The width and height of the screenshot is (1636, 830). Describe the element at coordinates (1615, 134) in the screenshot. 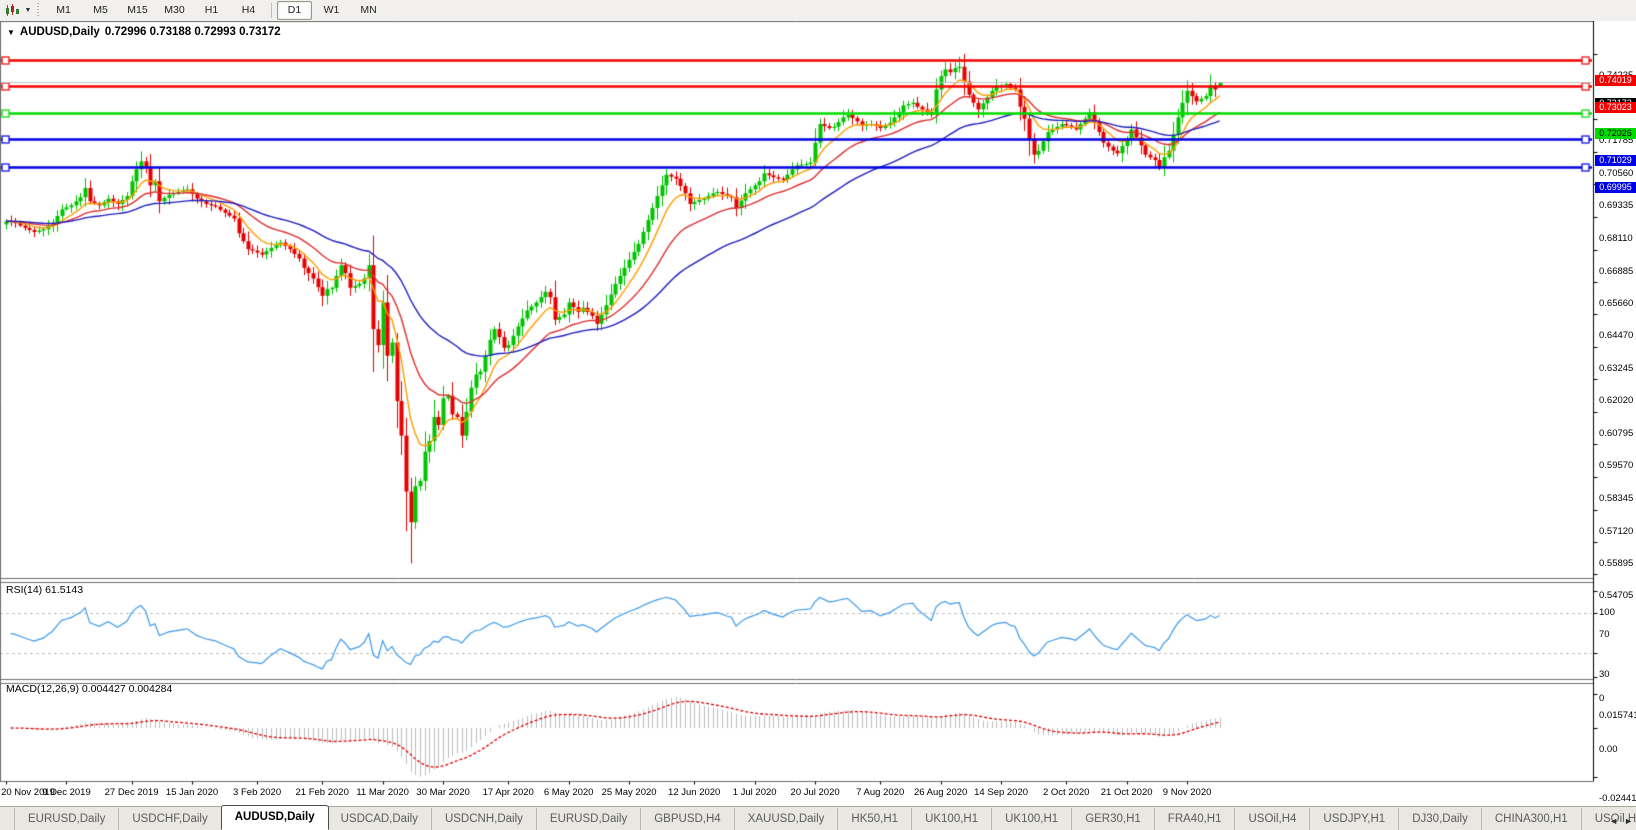

I see `hline-price-label: 0.72026` at that location.